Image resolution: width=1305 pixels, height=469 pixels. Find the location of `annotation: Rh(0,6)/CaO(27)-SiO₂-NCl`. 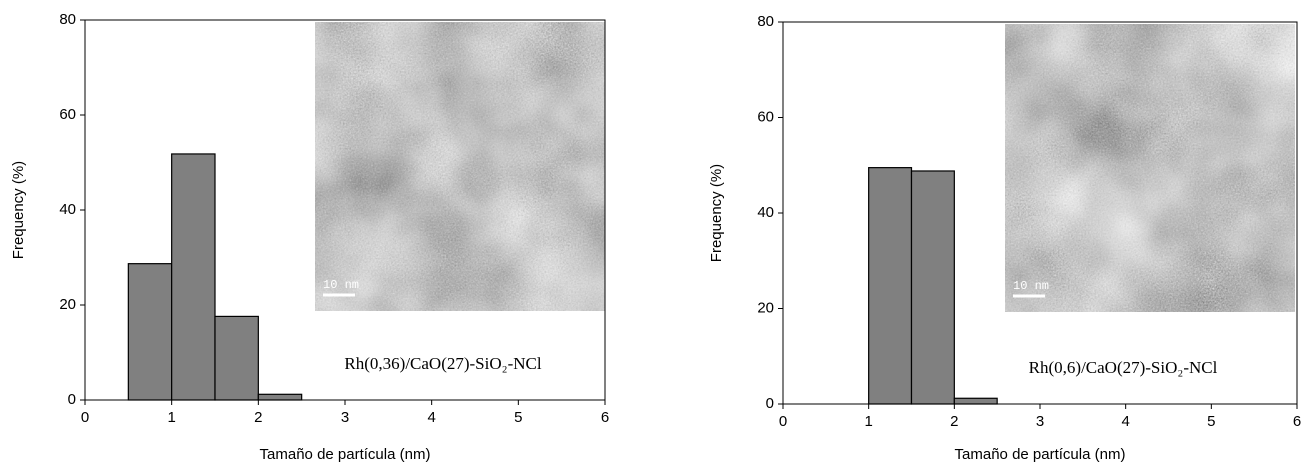

annotation: Rh(0,6)/CaO(27)-SiO₂-NCl is located at coordinates (1123, 367).